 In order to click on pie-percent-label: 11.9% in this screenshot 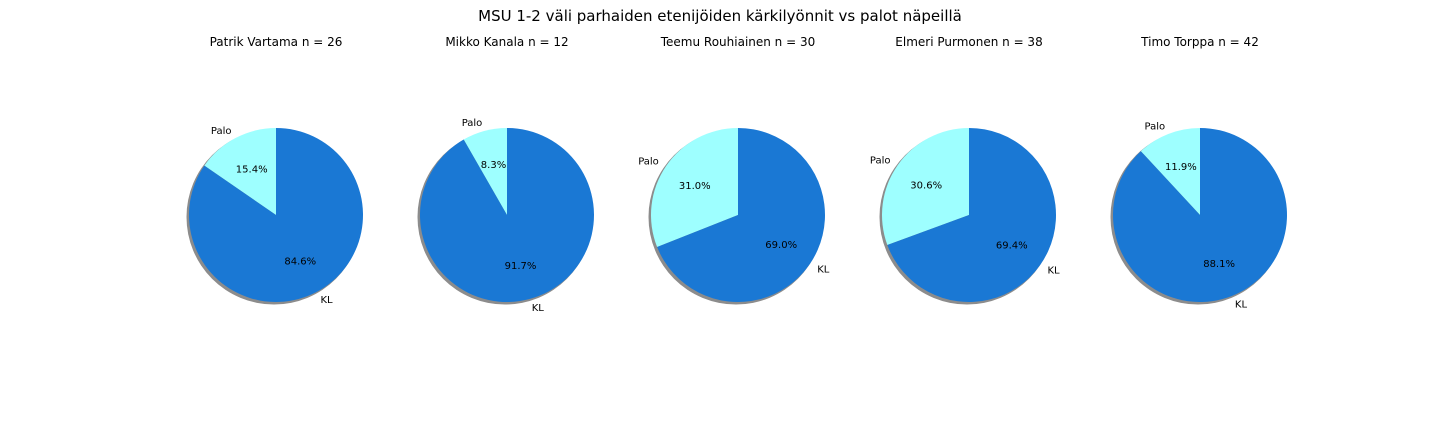, I will do `click(1181, 167)`.